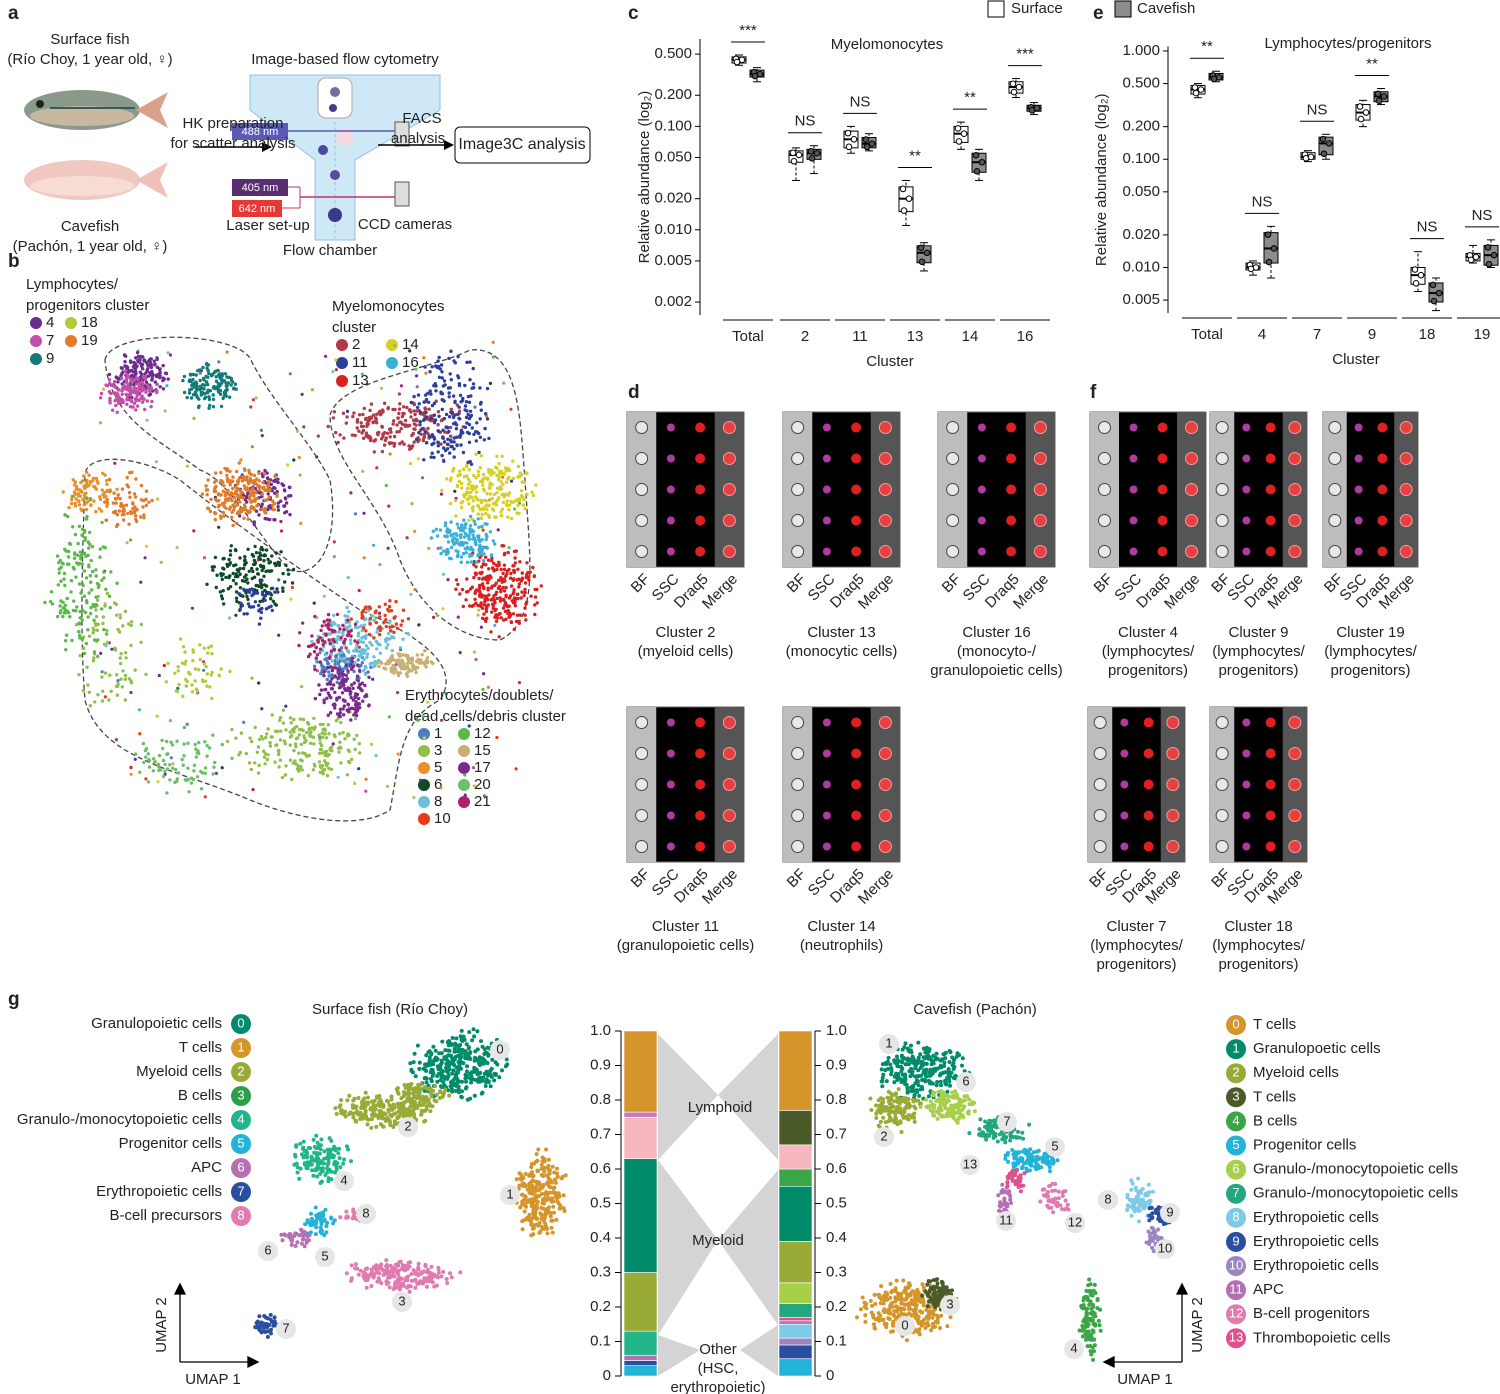 The image size is (1500, 1394). I want to click on caption: Cluster 2, so click(685, 632).